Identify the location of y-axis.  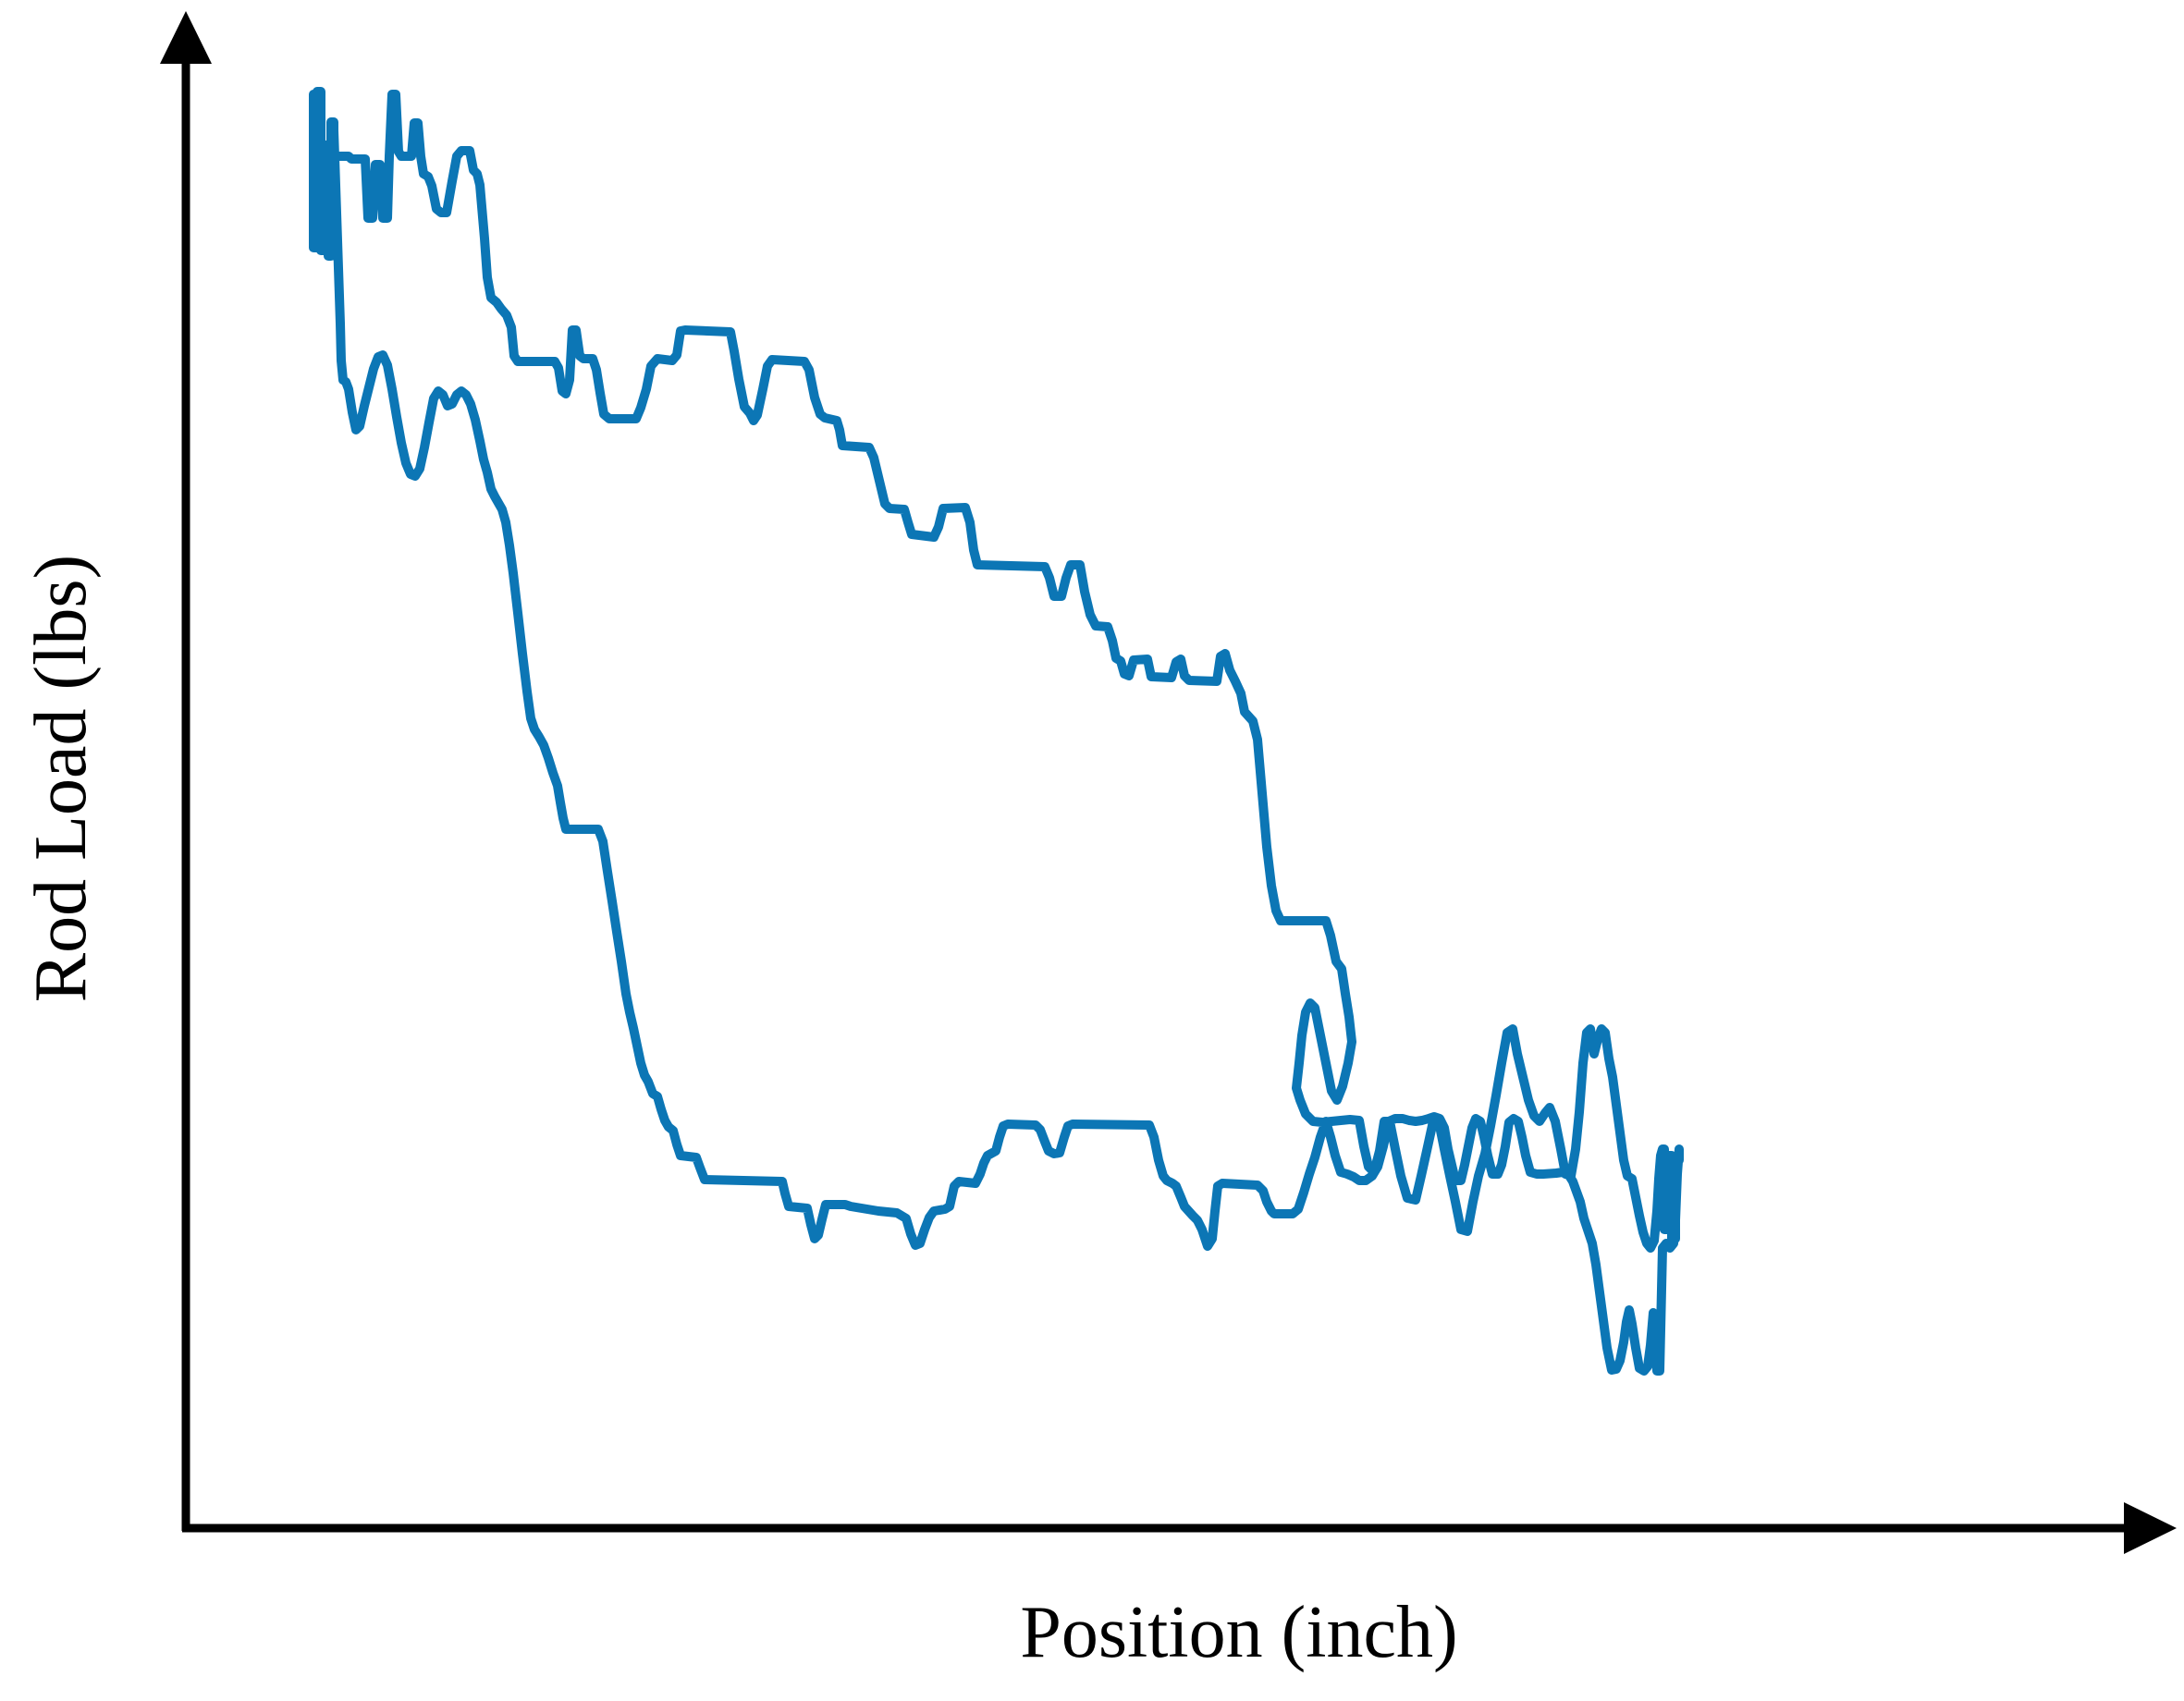
(186, 771).